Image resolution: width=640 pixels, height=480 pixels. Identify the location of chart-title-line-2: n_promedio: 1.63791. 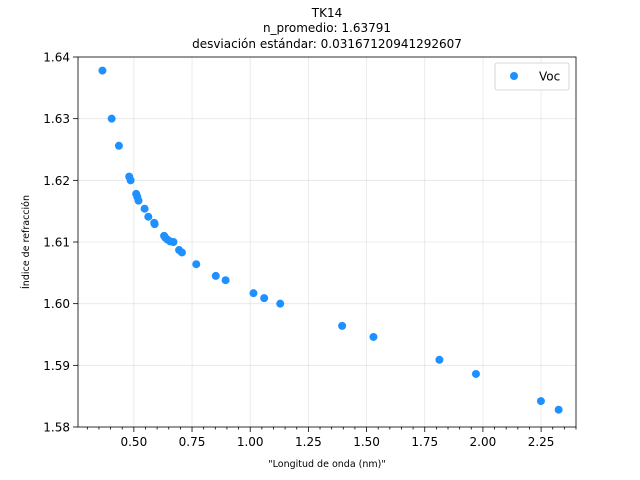
(327, 28).